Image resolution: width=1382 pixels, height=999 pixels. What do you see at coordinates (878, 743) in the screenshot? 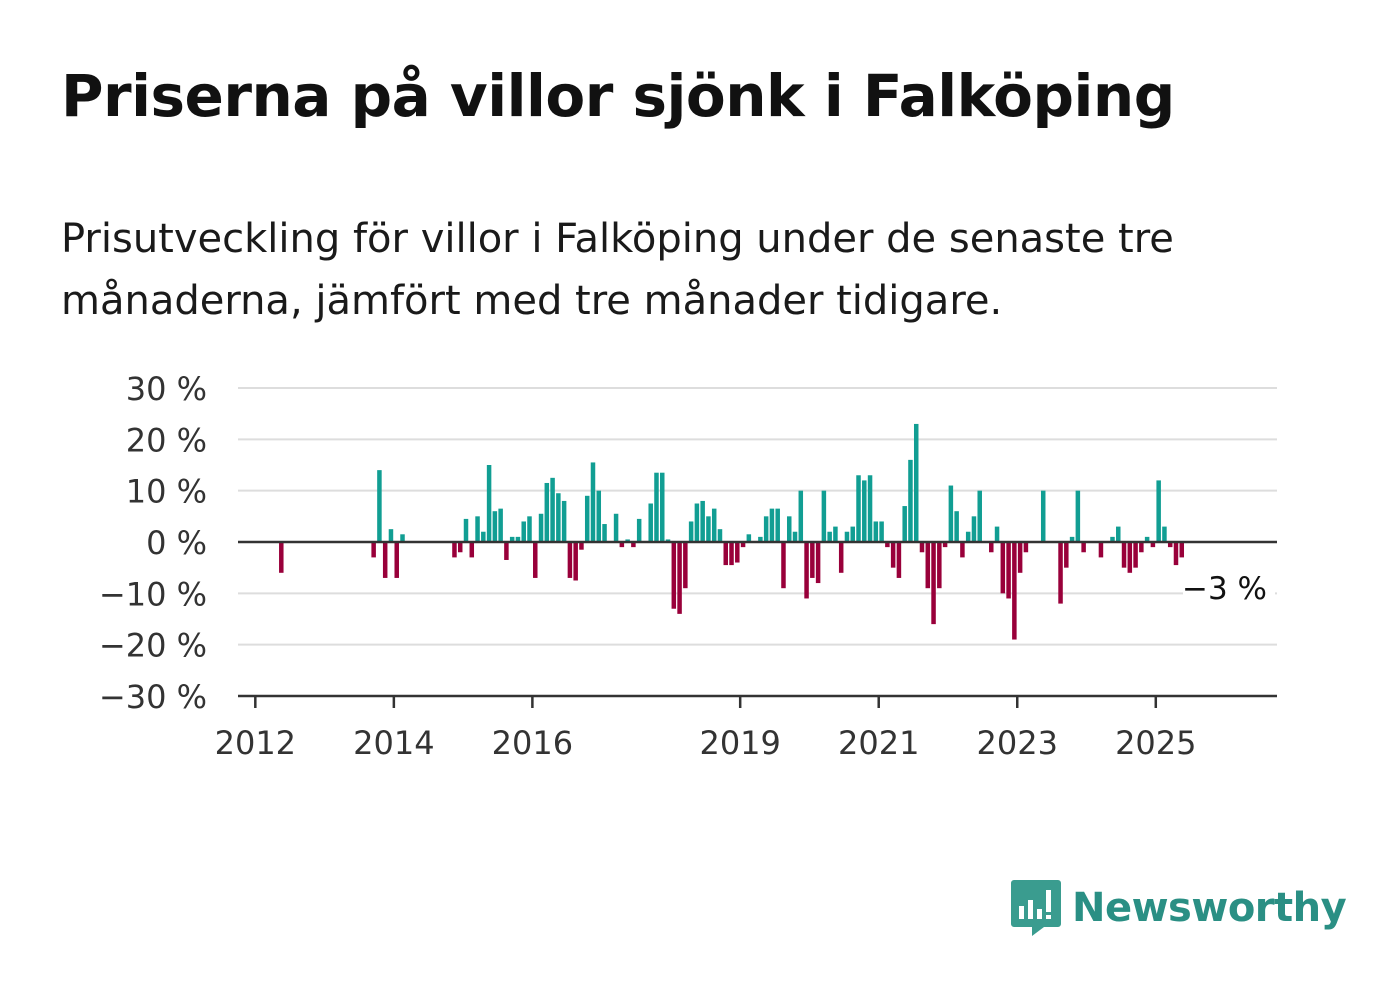
I see `x-tick-label: 2021` at bounding box center [878, 743].